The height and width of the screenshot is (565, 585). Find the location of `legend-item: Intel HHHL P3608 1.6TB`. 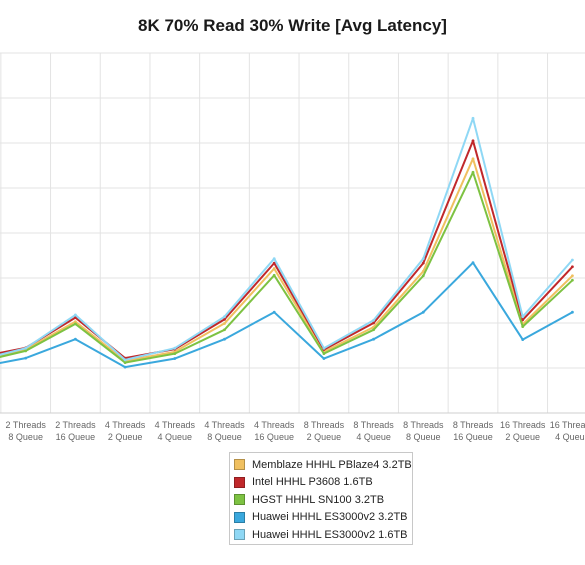

legend-item: Intel HHHL P3608 1.6TB is located at coordinates (323, 483).